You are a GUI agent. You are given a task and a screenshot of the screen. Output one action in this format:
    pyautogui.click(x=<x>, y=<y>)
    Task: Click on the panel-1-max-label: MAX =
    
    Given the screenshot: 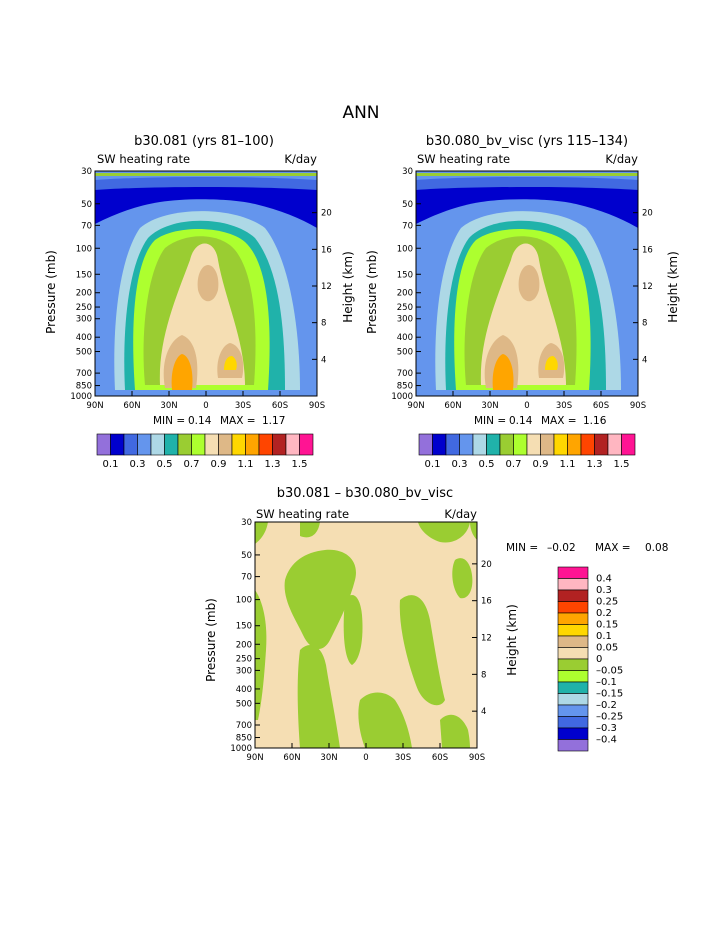 What is the action you would take?
    pyautogui.click(x=238, y=421)
    